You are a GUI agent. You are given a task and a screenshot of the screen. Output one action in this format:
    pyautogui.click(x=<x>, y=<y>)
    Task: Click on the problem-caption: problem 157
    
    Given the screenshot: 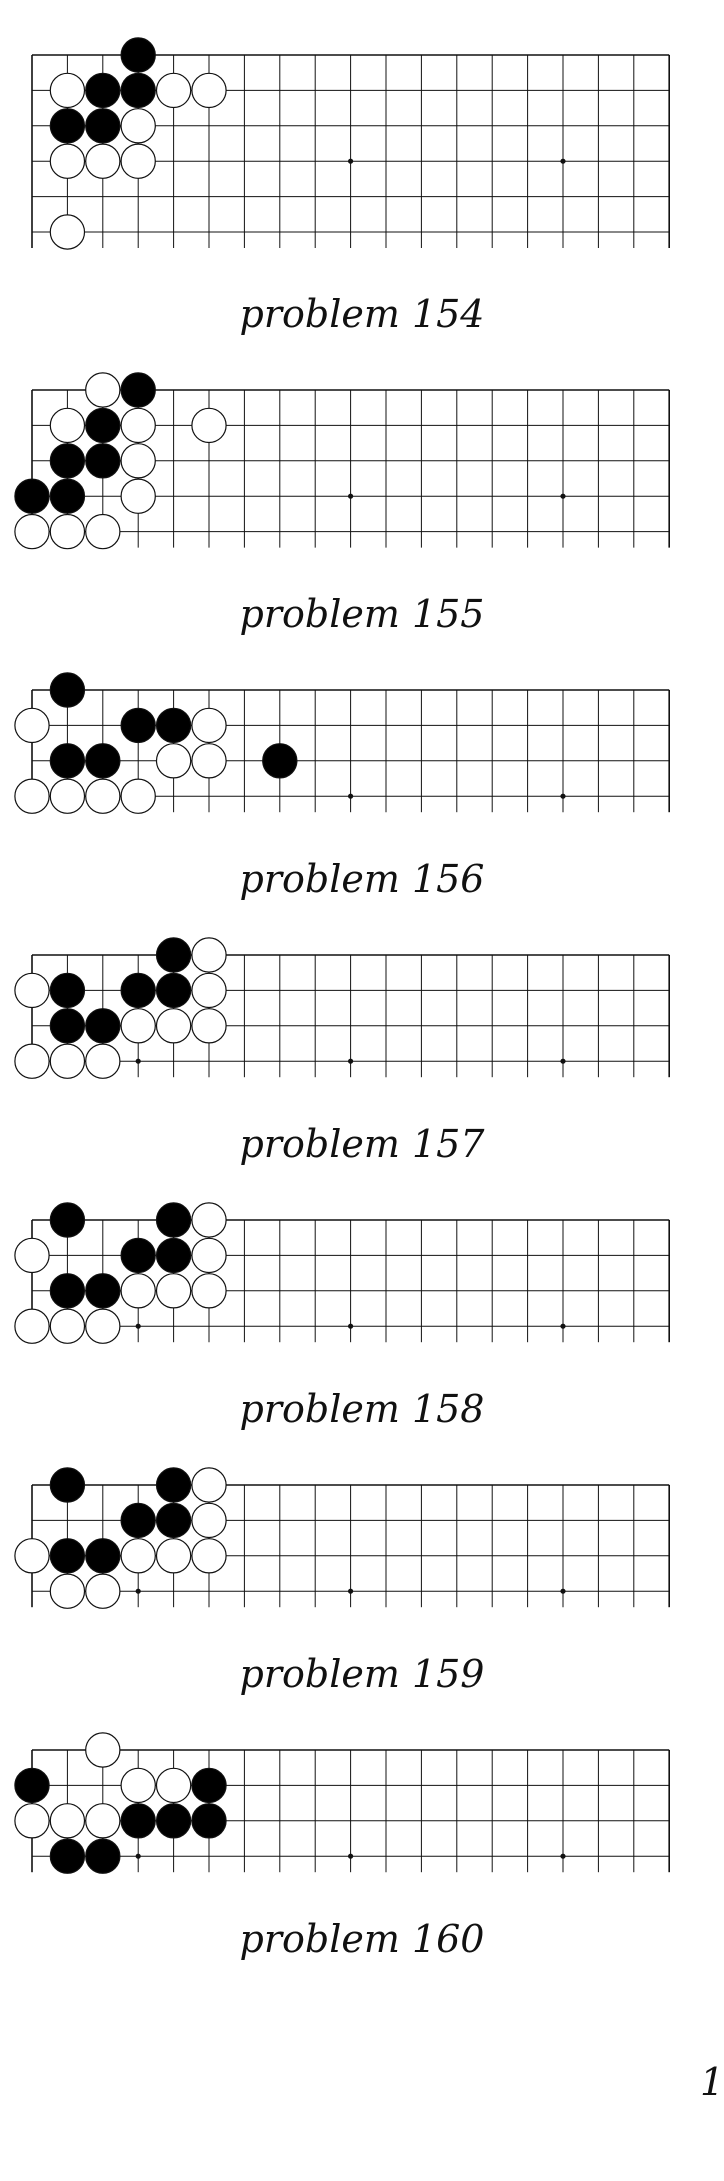 What is the action you would take?
    pyautogui.click(x=362, y=1144)
    